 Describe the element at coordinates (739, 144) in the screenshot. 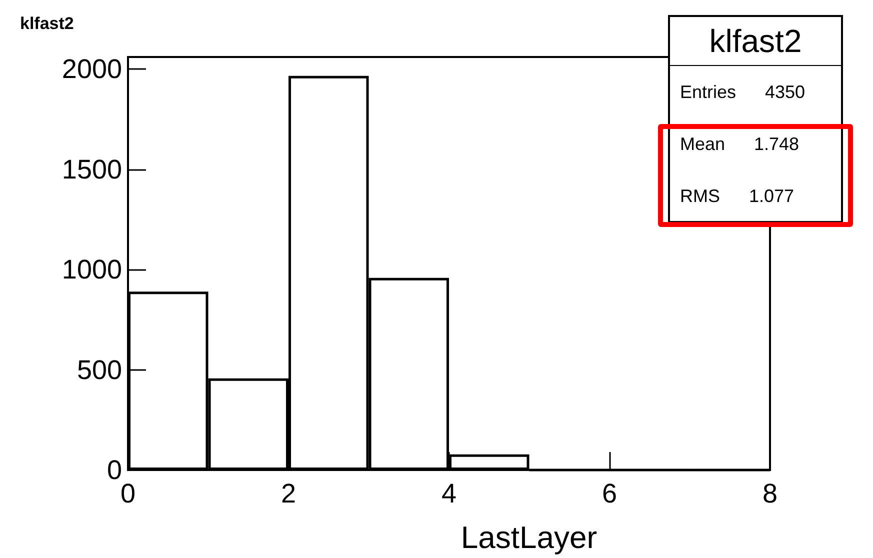

I see `annotation: Mean 1.748` at that location.